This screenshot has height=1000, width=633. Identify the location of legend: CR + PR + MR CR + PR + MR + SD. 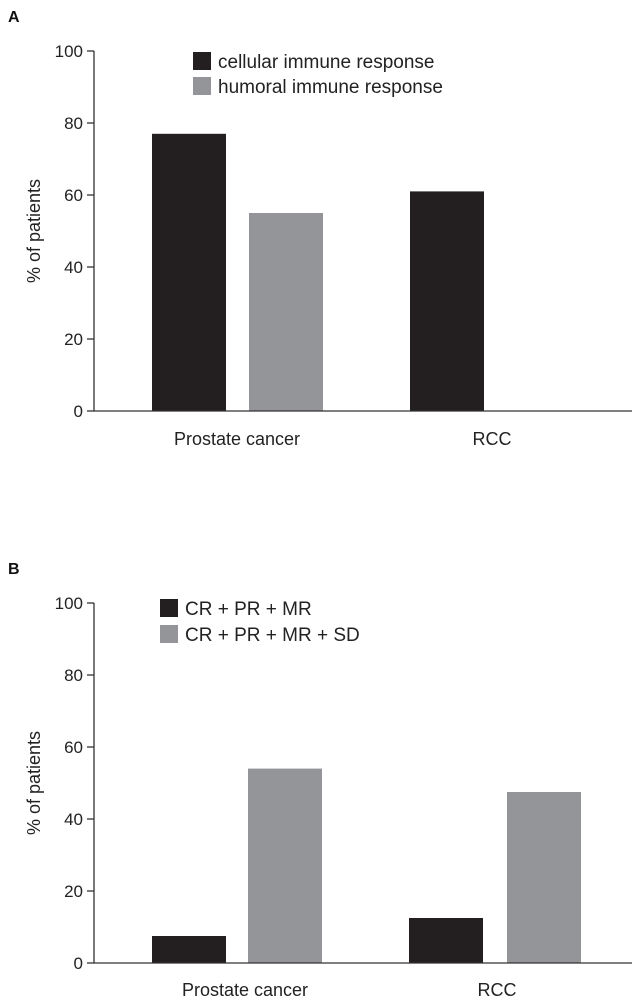
(260, 622).